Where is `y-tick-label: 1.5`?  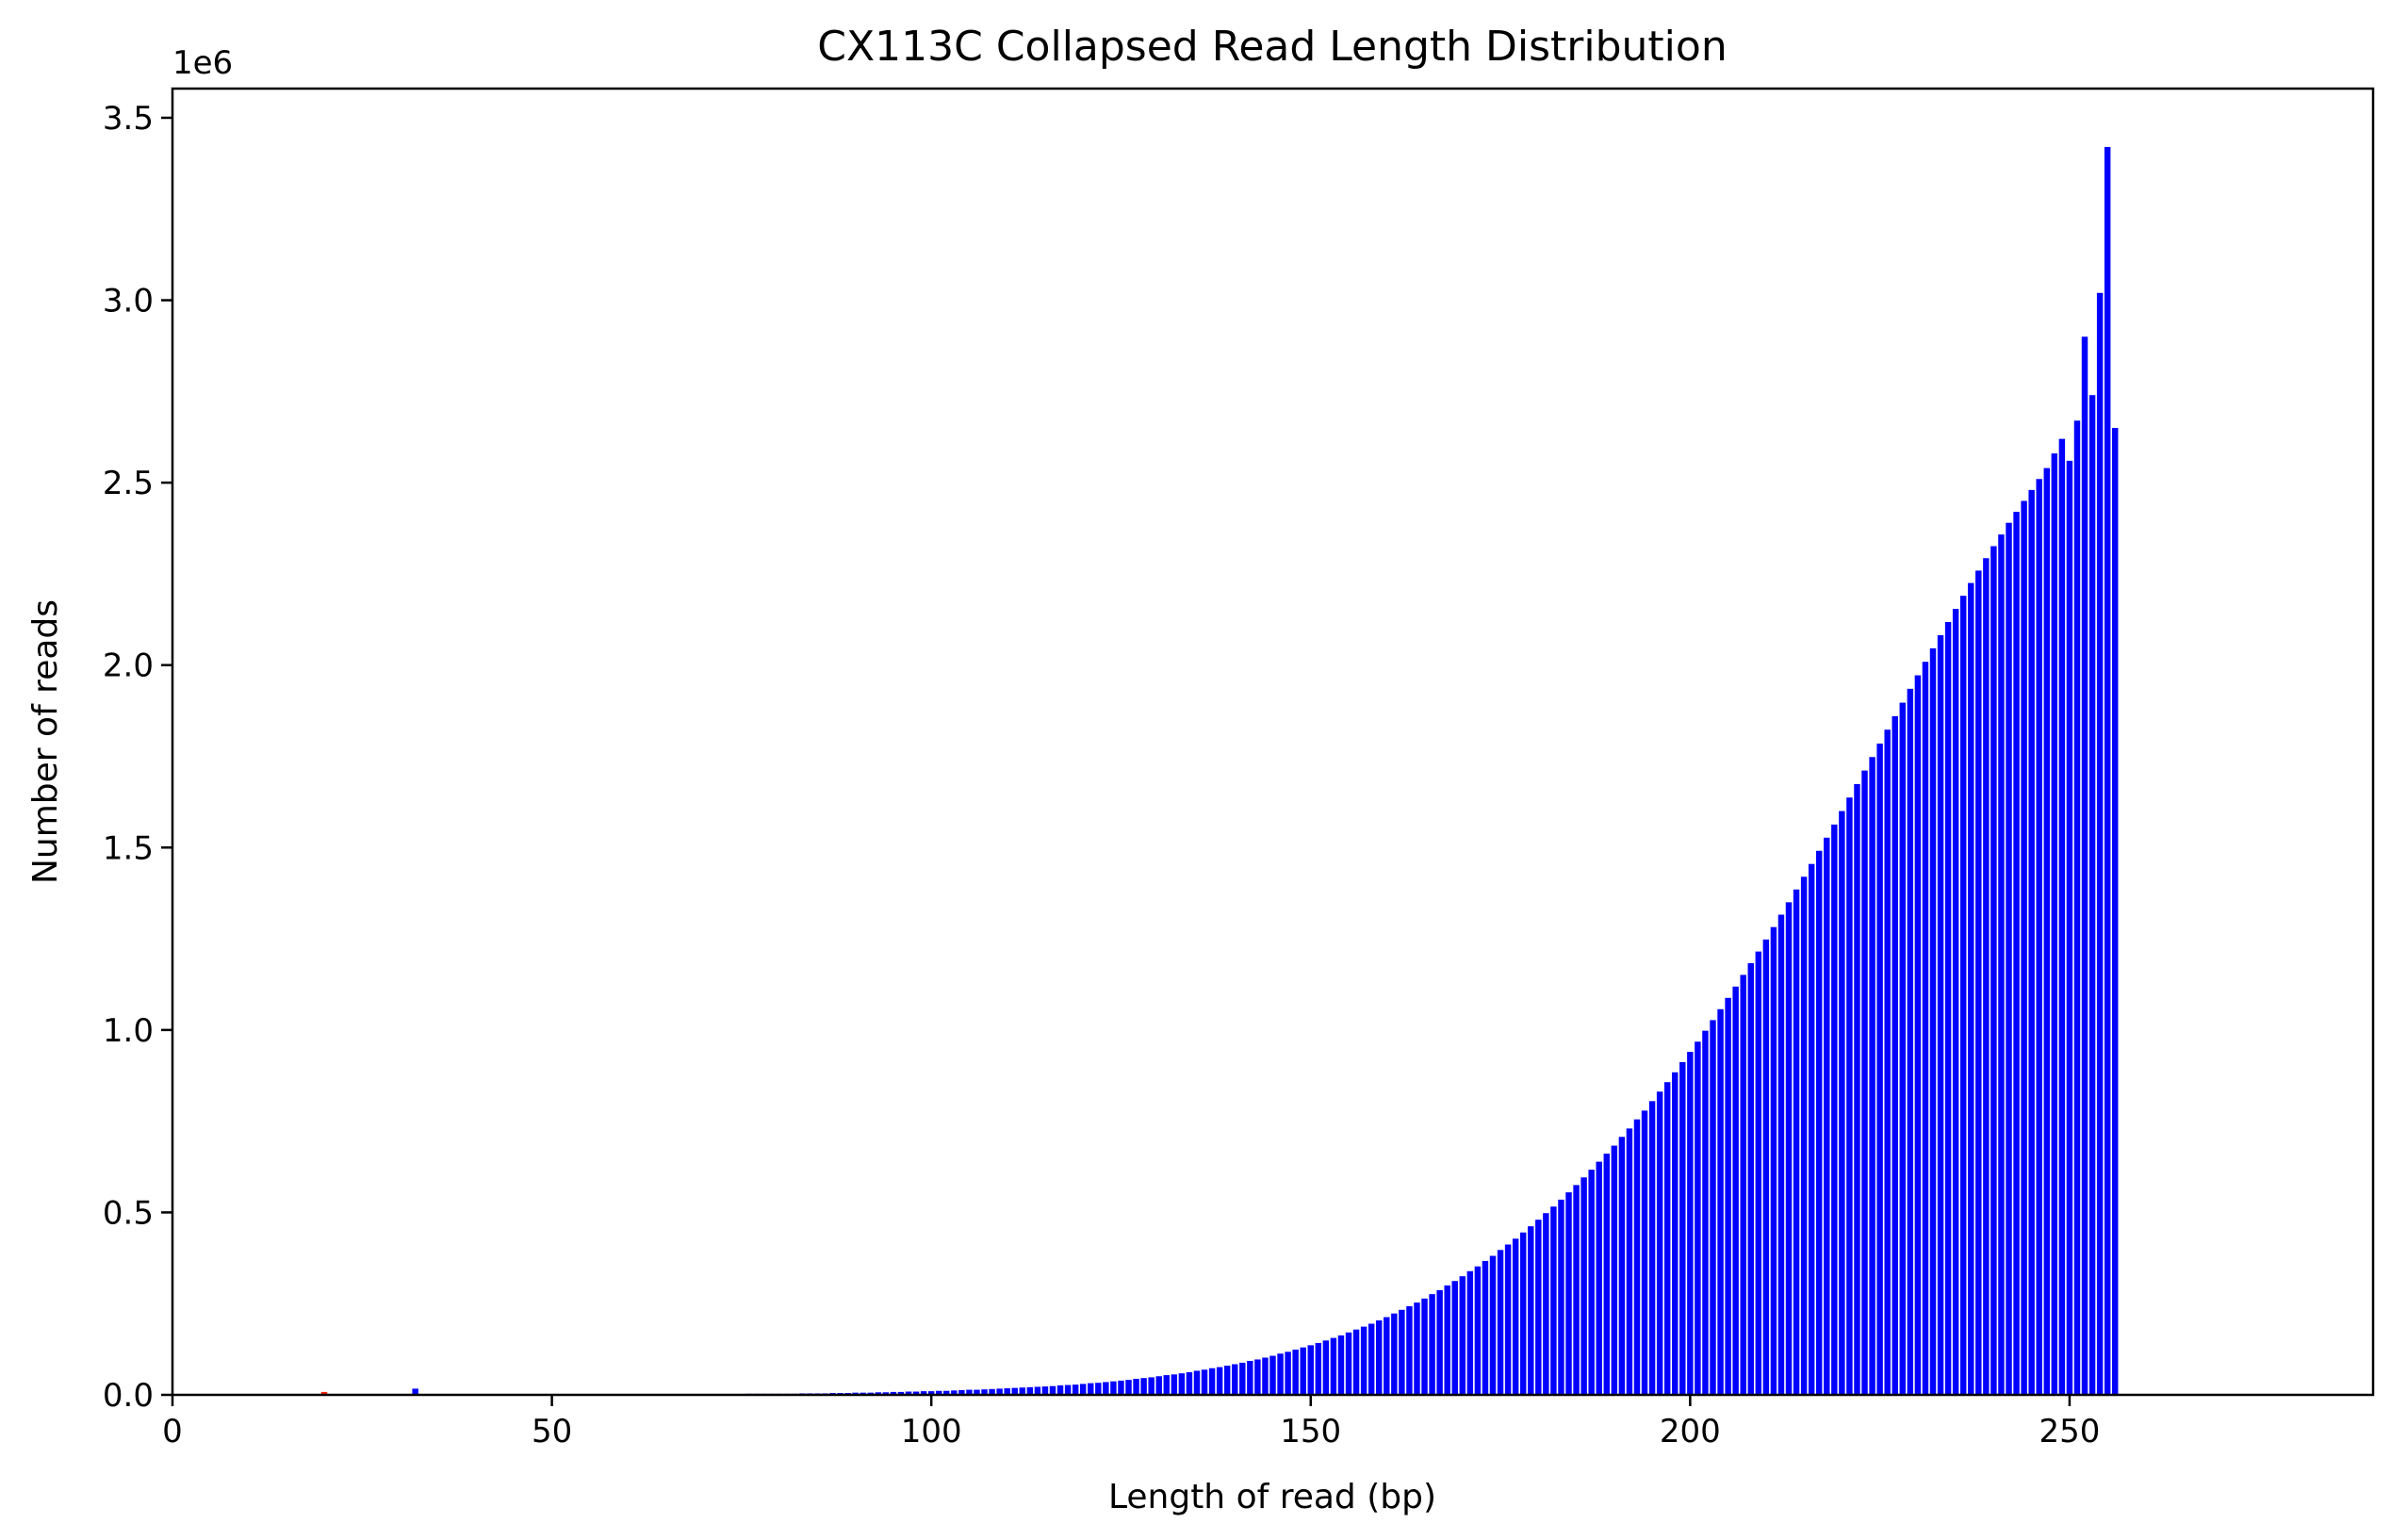 y-tick-label: 1.5 is located at coordinates (128, 848).